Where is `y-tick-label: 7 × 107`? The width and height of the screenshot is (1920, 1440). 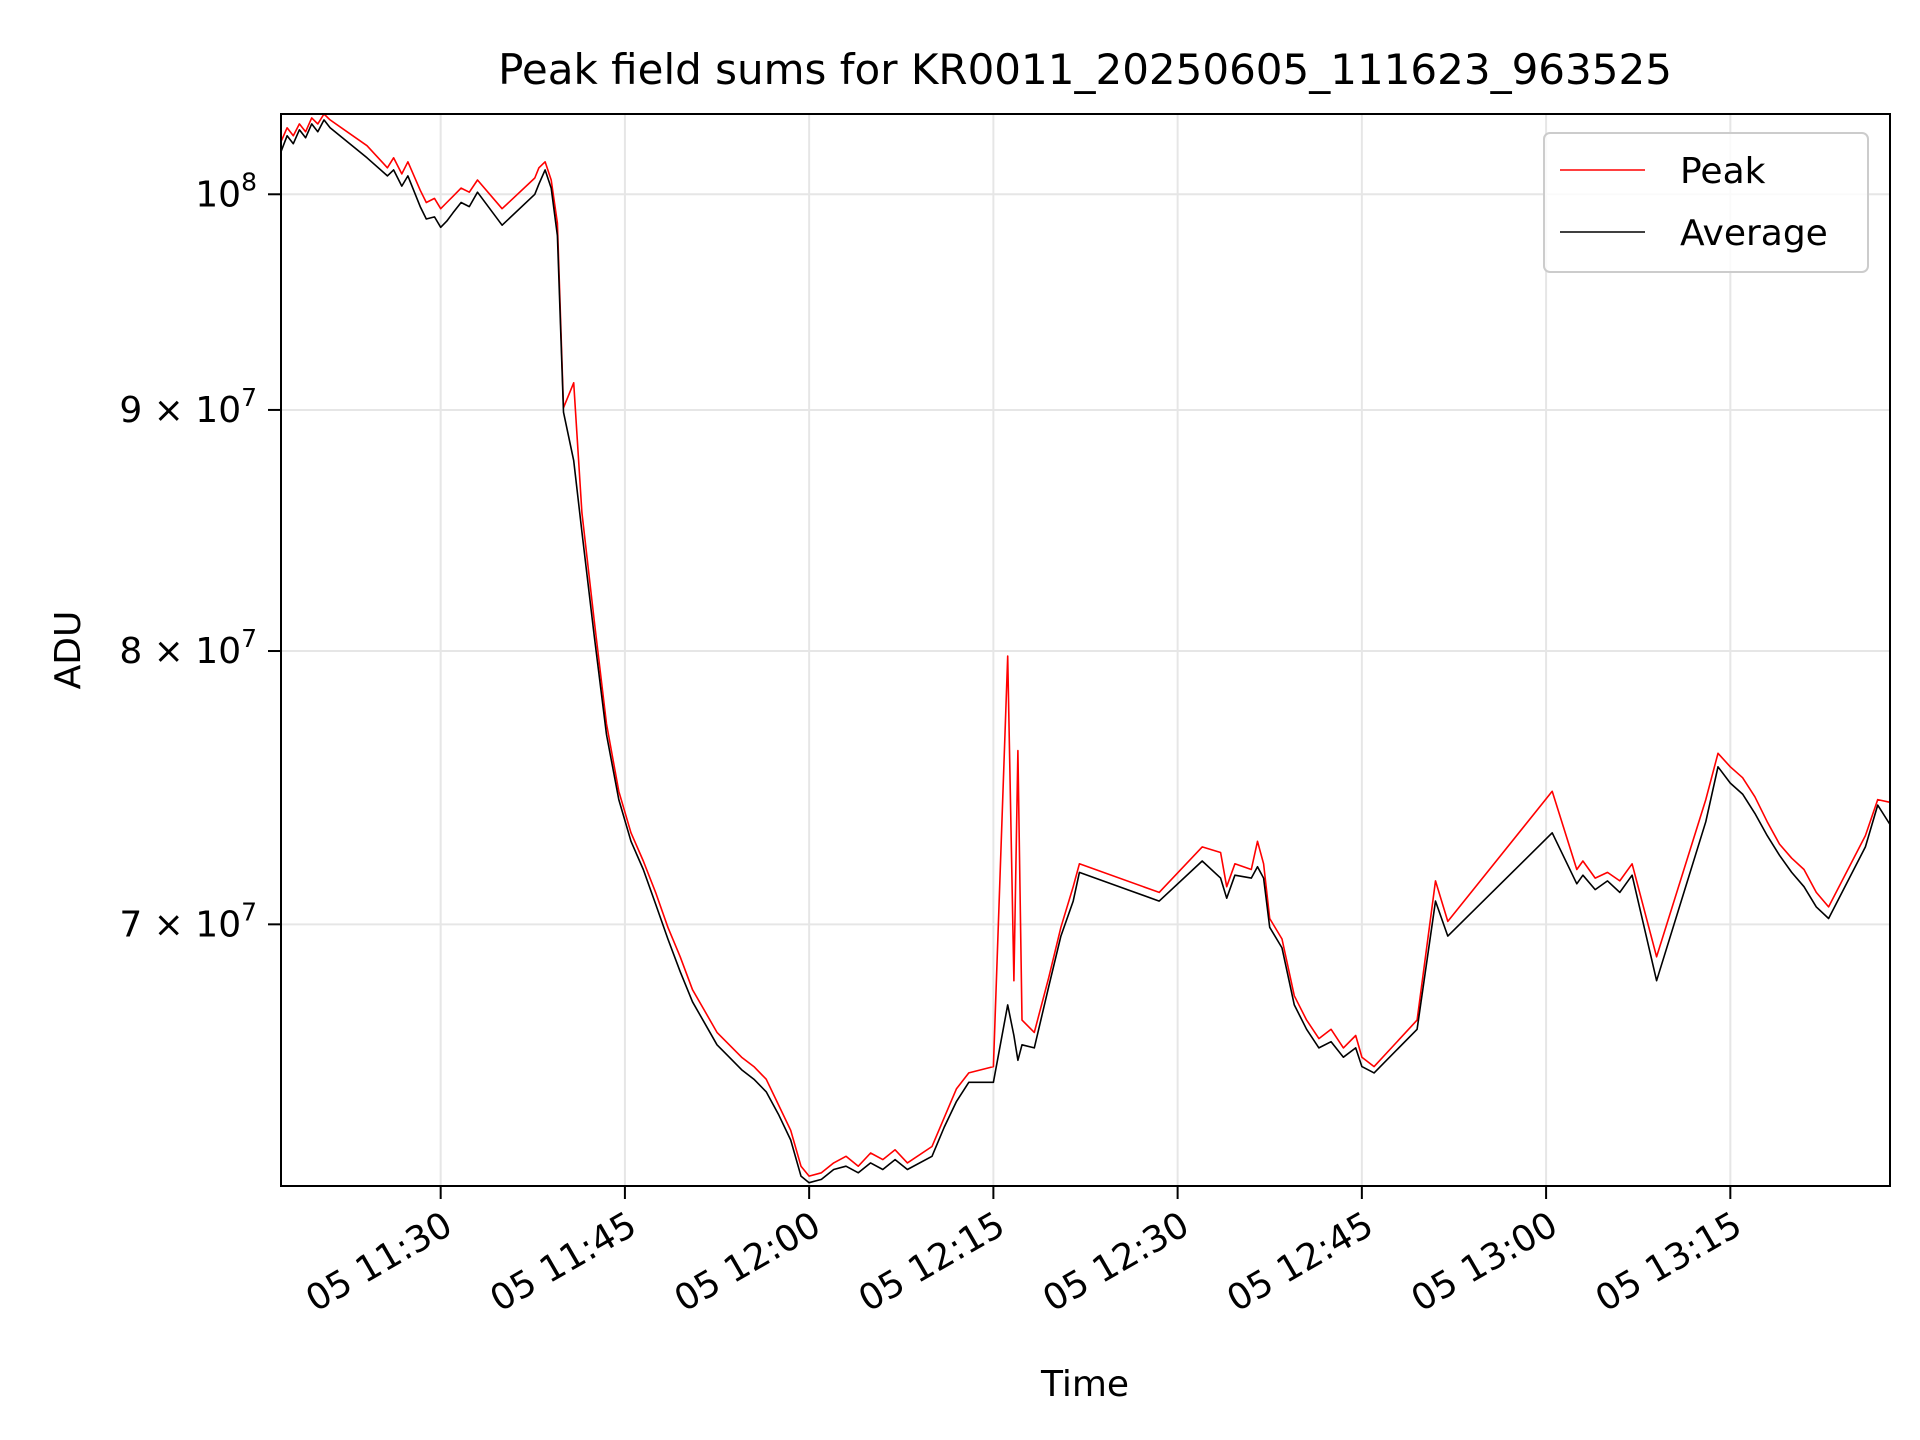
y-tick-label: 7 × 107 is located at coordinates (188, 921).